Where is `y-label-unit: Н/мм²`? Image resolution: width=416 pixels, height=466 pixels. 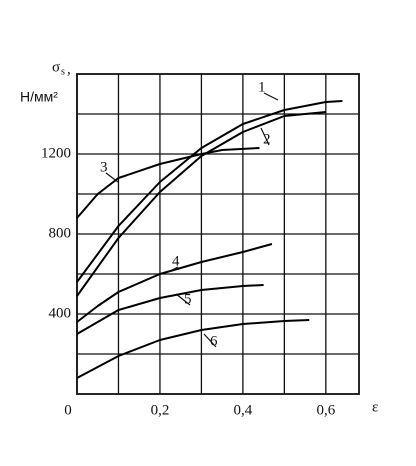
y-label-unit: Н/мм² is located at coordinates (39, 97).